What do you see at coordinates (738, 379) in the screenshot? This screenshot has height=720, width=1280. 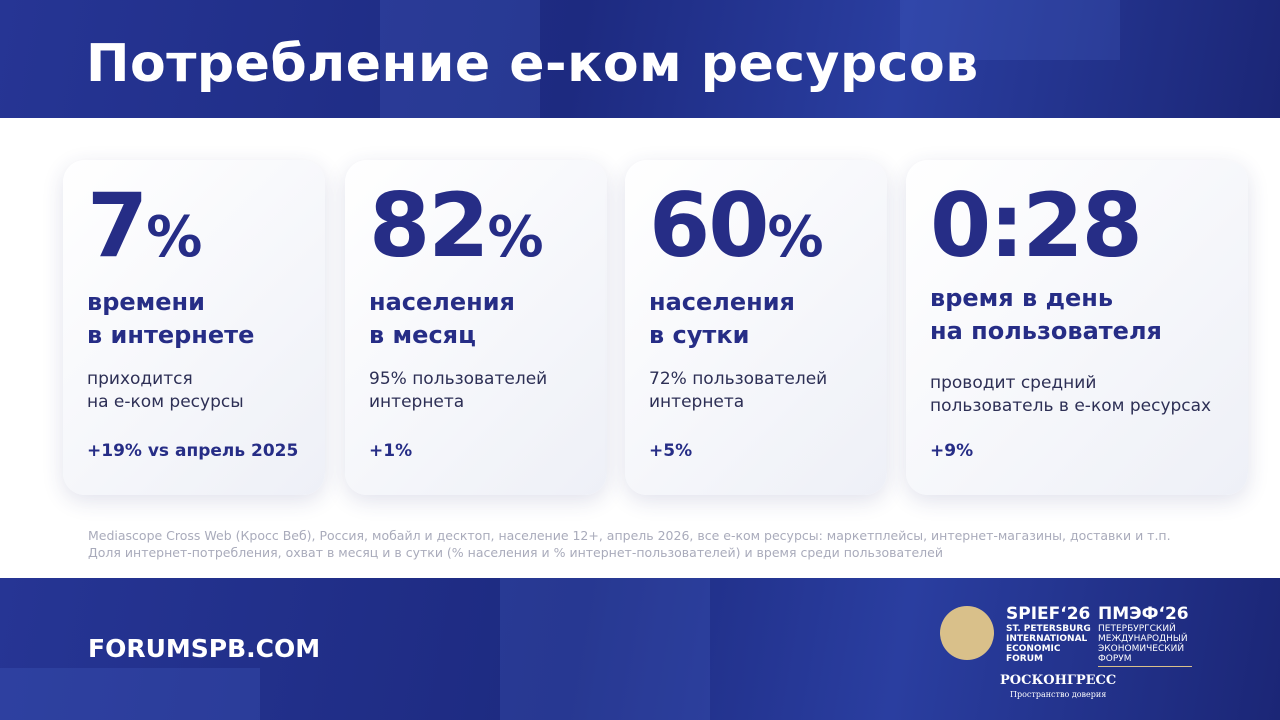 I see `text: 72% пользователей` at bounding box center [738, 379].